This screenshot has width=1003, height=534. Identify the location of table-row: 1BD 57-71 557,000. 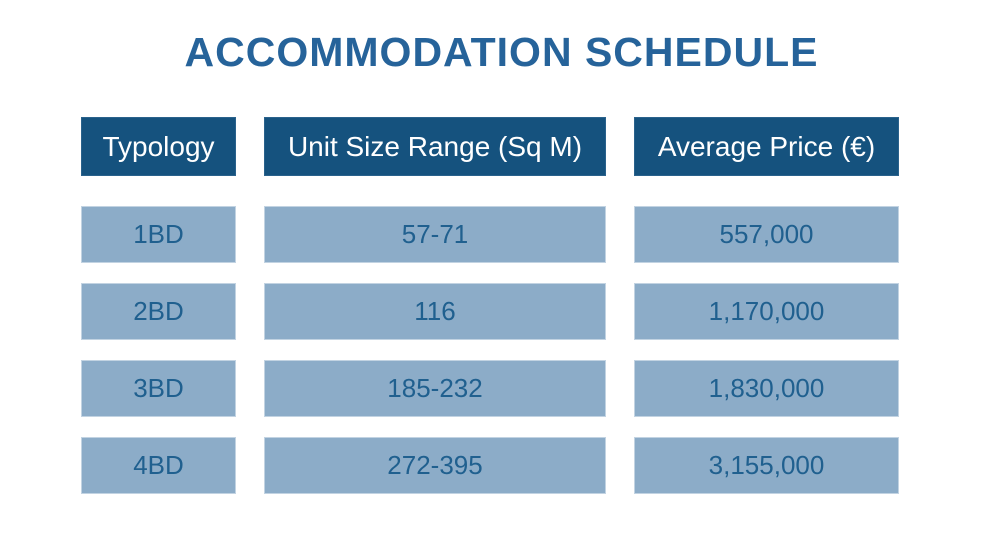
(490, 234).